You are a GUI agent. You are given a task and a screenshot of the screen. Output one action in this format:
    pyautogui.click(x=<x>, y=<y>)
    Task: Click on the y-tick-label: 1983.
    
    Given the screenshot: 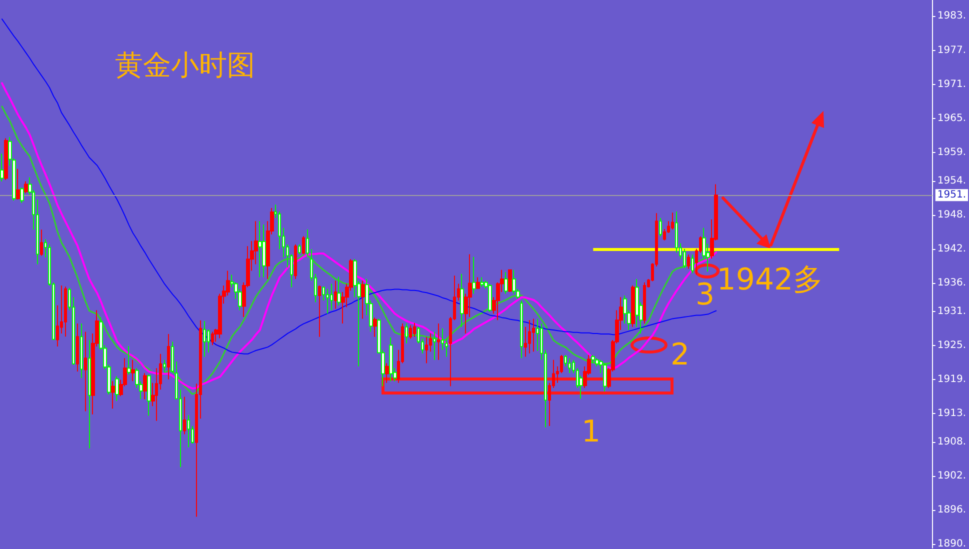 What is the action you would take?
    pyautogui.click(x=951, y=16)
    